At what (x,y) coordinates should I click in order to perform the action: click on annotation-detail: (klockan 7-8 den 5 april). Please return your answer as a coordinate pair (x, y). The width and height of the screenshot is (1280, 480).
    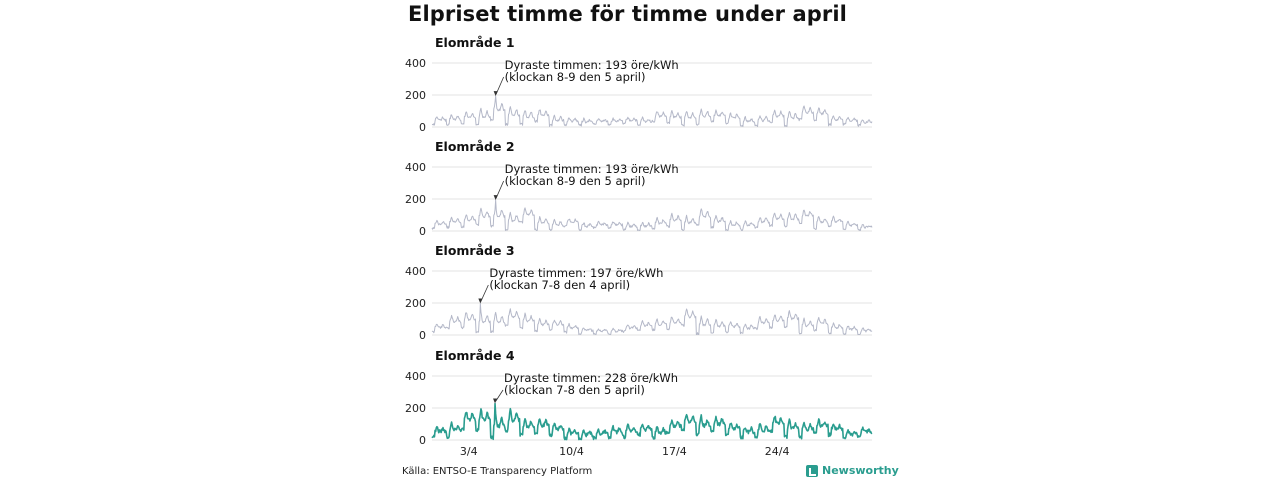
    Looking at the image, I should click on (574, 390).